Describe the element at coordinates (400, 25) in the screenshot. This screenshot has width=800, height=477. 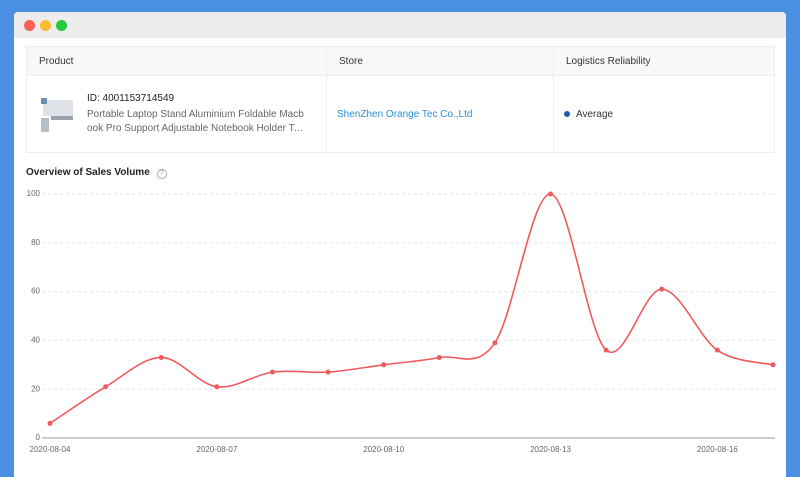
I see `title-bar` at that location.